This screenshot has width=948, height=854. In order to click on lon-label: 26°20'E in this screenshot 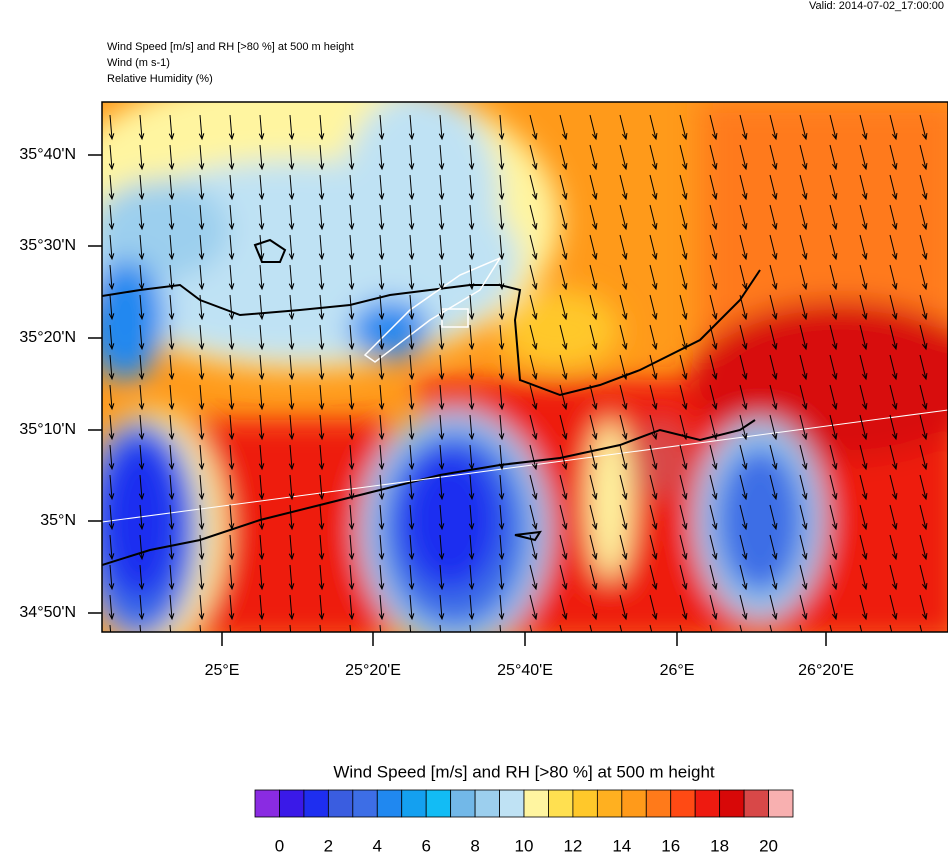, I will do `click(826, 670)`.